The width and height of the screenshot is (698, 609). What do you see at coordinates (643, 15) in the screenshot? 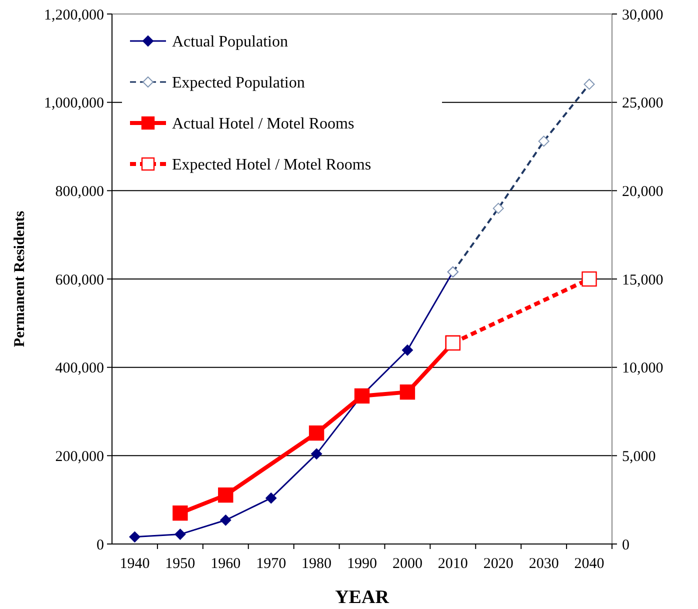
I see `y2-tick-label: 30,000` at bounding box center [643, 15].